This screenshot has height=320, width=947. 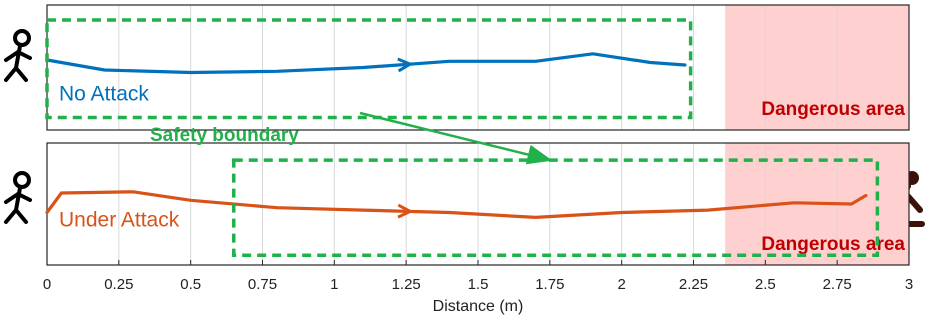 I want to click on x-tick-label: 0, so click(x=47, y=284).